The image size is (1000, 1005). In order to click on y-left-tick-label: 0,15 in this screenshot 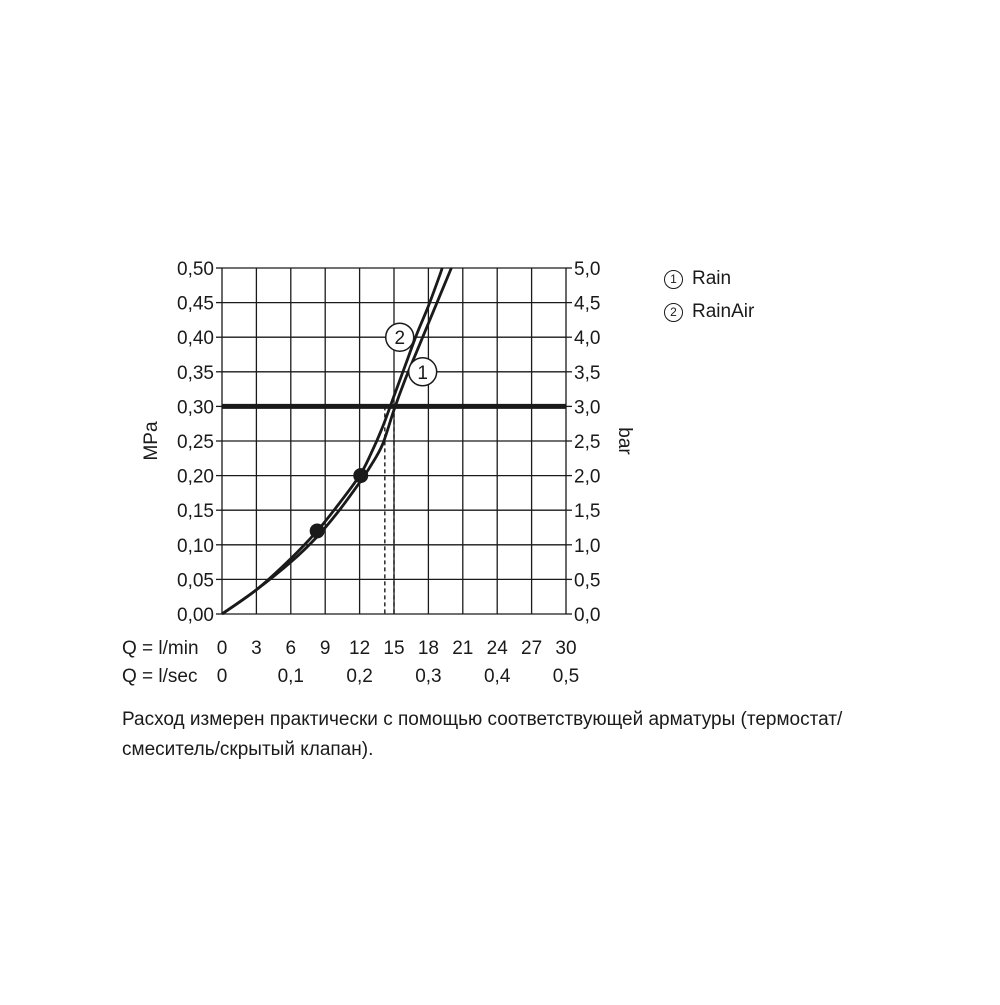, I will do `click(195, 511)`.